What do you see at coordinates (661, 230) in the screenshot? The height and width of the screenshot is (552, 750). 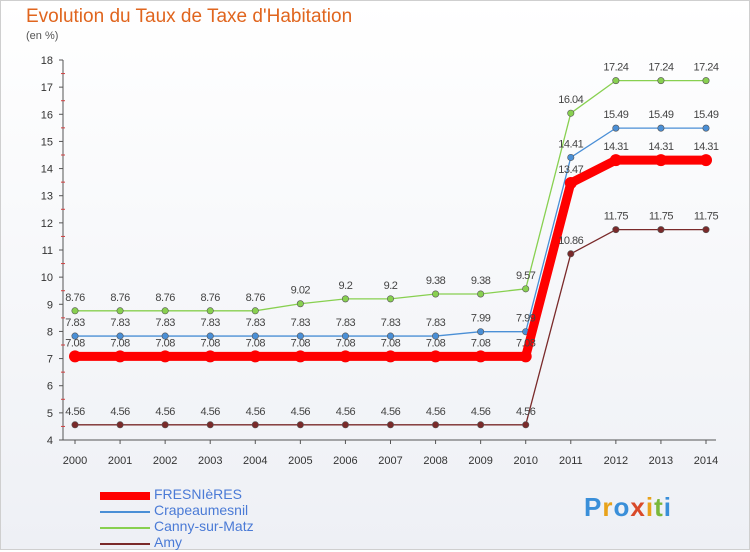 I see `data-point-s4-2013` at bounding box center [661, 230].